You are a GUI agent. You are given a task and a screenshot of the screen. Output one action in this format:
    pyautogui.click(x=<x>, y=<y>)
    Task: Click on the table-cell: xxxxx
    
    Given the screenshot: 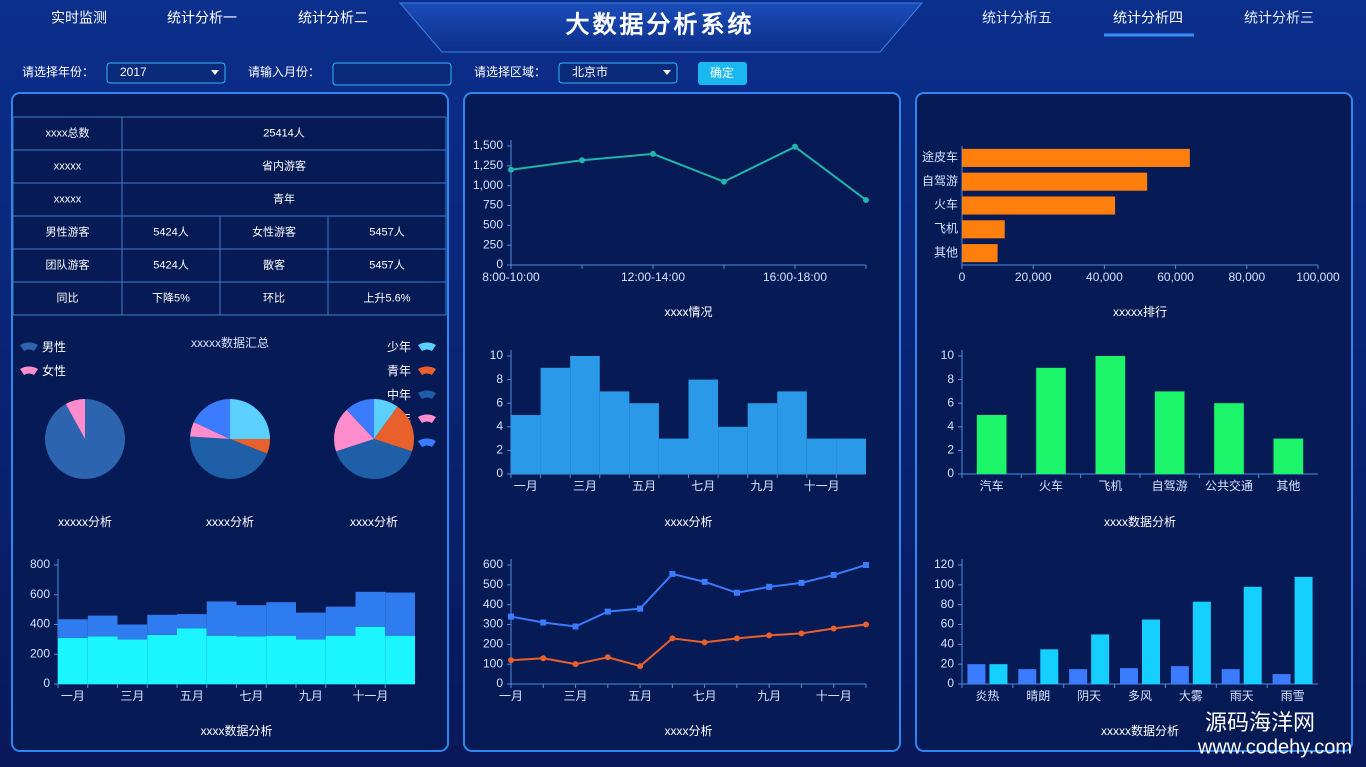 What is the action you would take?
    pyautogui.click(x=68, y=199)
    